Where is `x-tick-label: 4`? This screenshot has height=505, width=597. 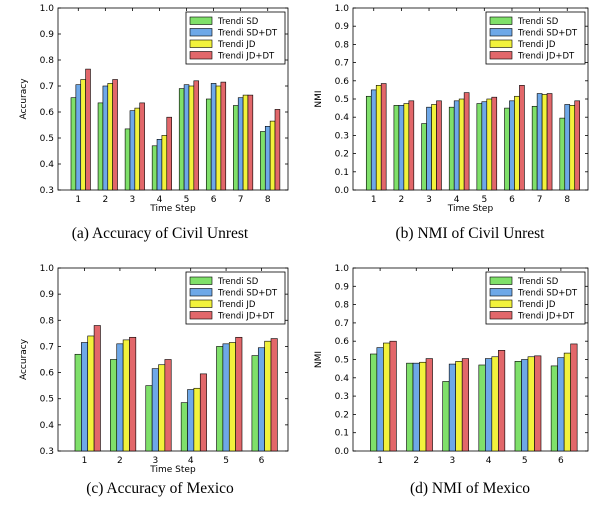 x-tick-label: 4 is located at coordinates (489, 461).